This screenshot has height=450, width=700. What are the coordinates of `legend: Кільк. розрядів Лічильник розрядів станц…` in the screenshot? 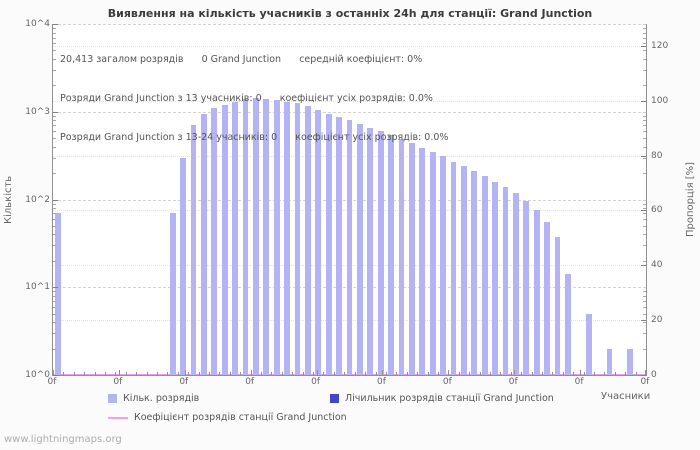 It's located at (331, 408).